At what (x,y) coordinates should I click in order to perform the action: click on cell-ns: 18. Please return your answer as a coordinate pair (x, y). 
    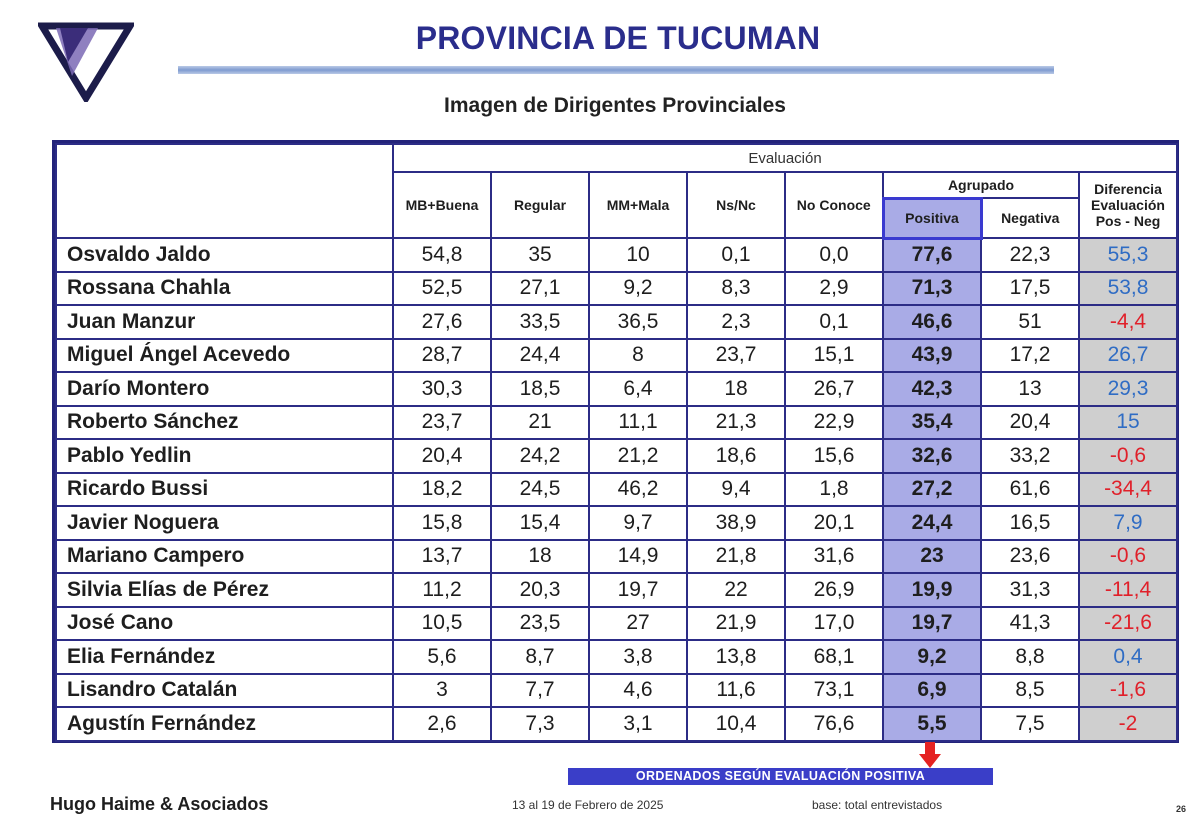
    Looking at the image, I should click on (736, 389).